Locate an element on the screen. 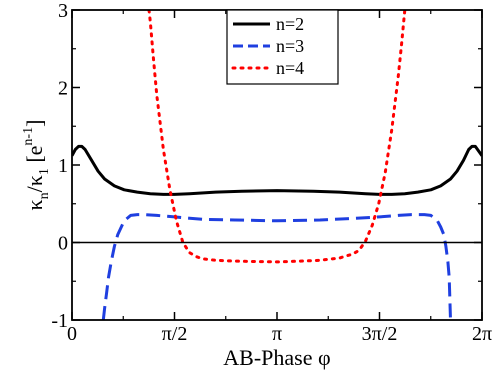  y-axis-sep: /κ is located at coordinates (34, 183).